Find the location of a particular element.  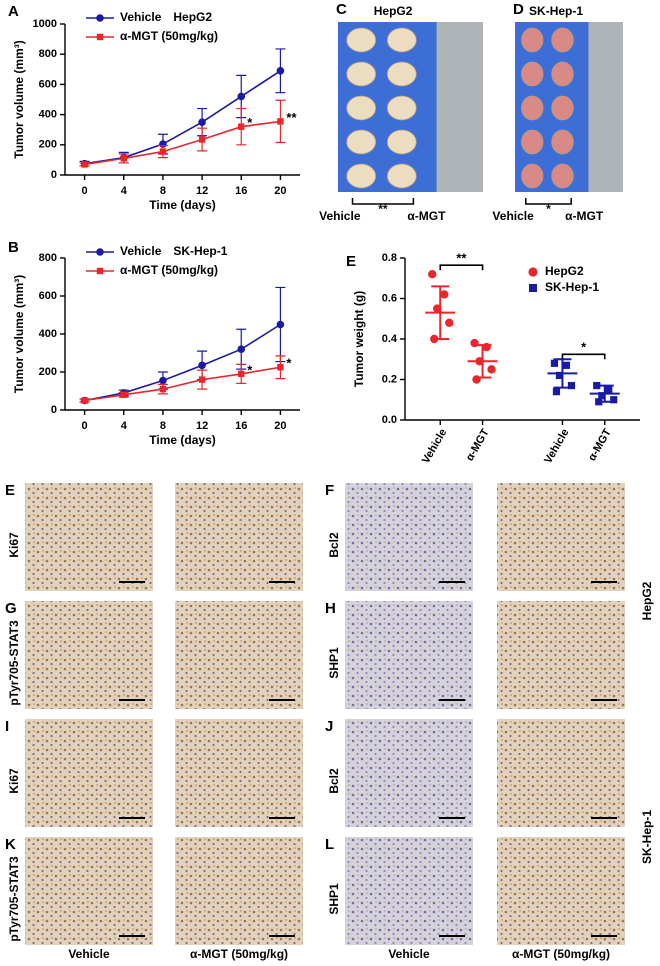

condition-label: Vehicle is located at coordinates (409, 954).